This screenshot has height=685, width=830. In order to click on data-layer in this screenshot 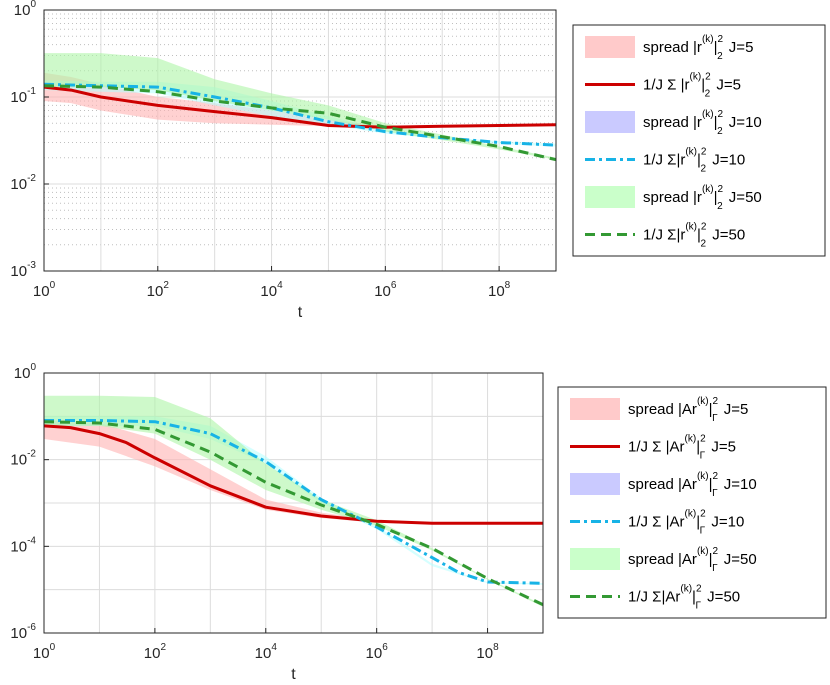, I will do `click(300, 107)`.